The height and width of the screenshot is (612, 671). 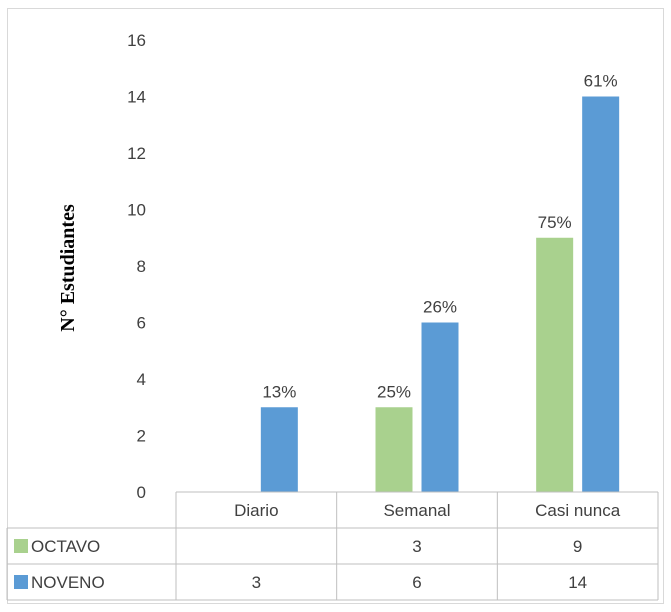 What do you see at coordinates (136, 266) in the screenshot?
I see `y-axis-ticks: 0 2 4 6 8 10 12 14 16` at bounding box center [136, 266].